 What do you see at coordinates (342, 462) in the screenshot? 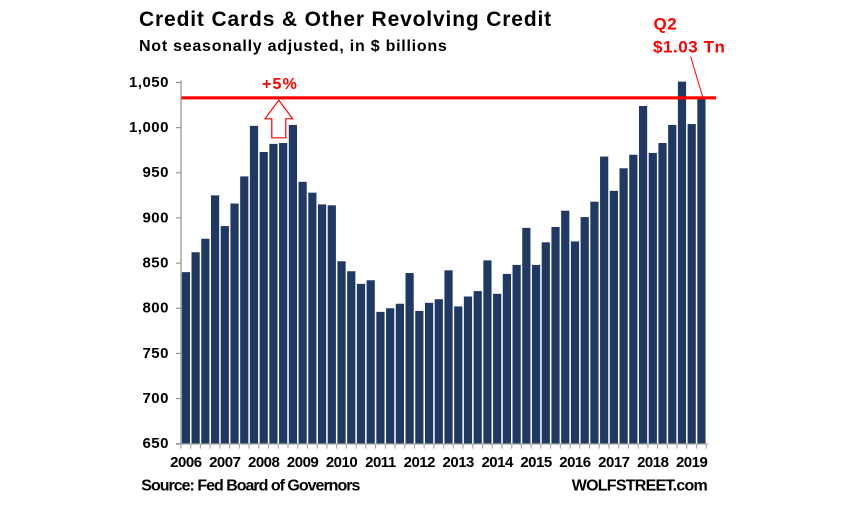
I see `svg-text: 2010` at bounding box center [342, 462].